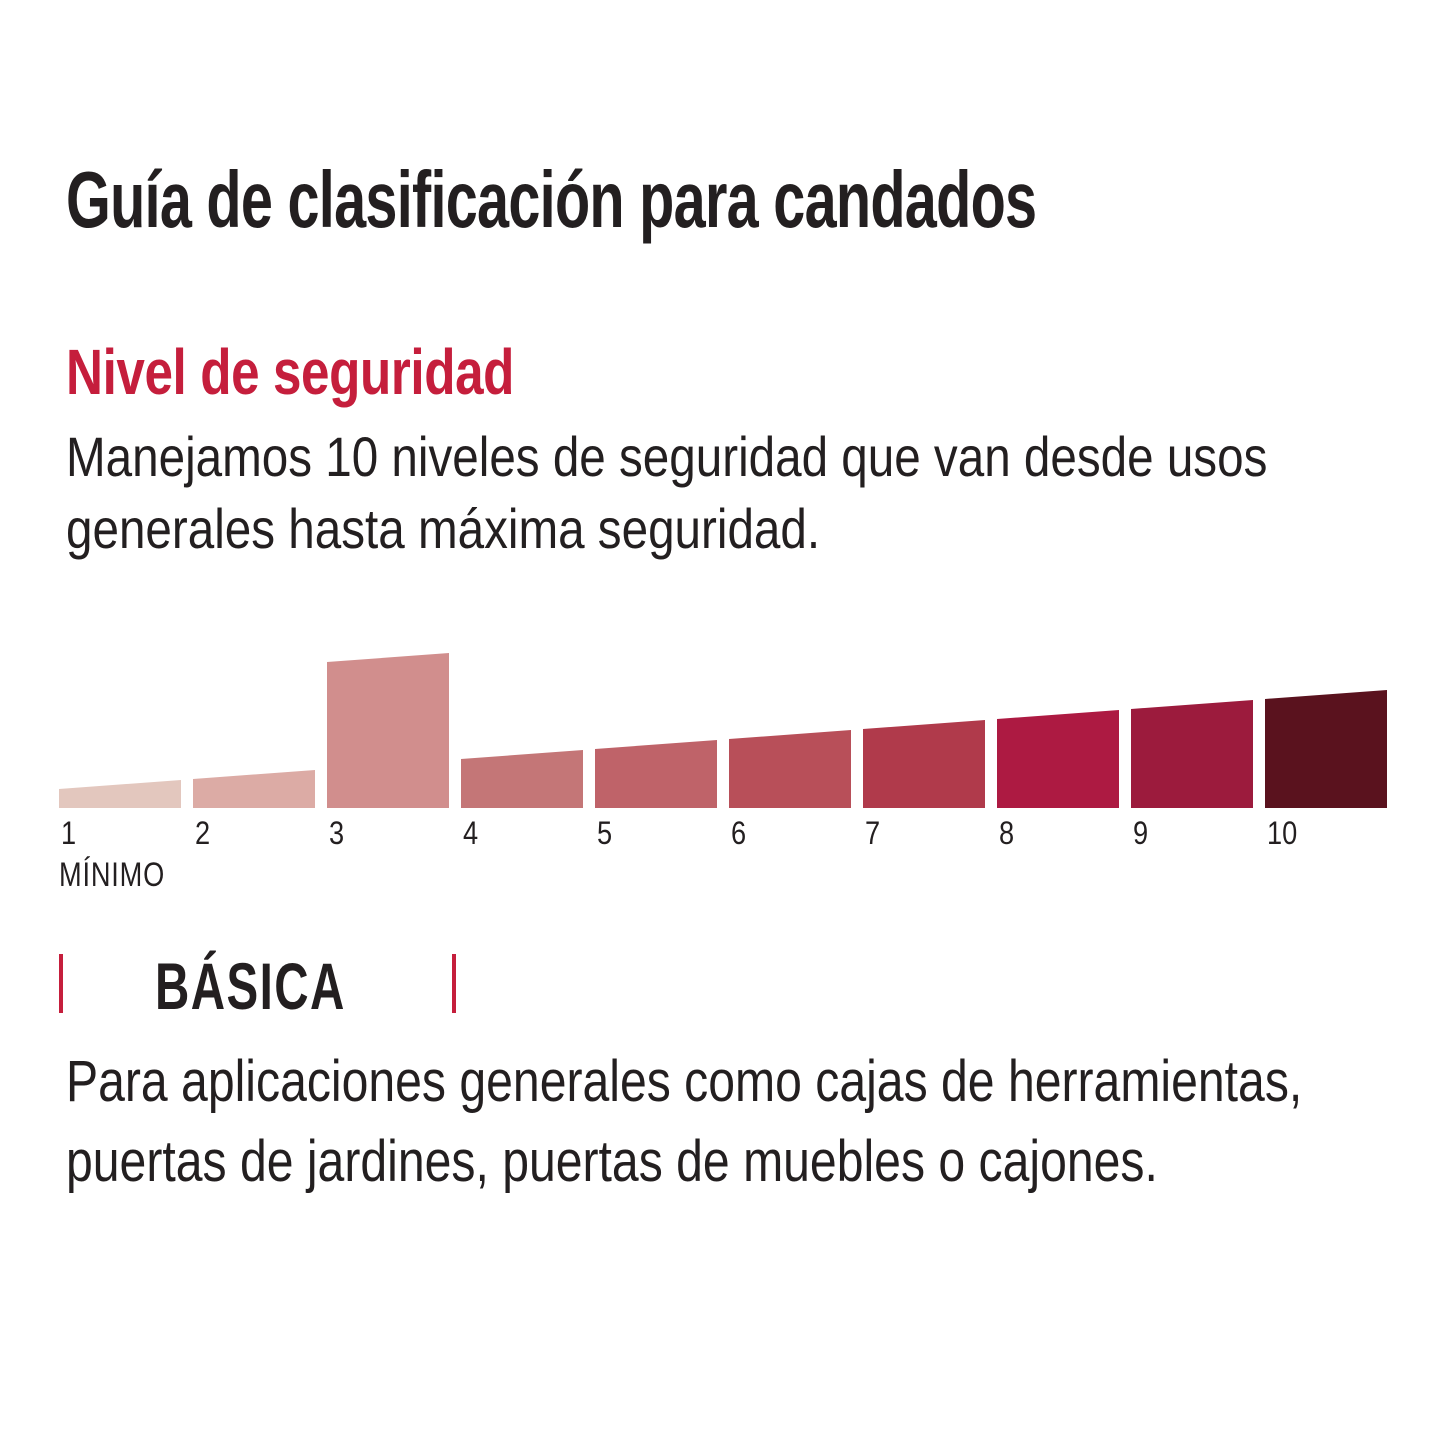  Describe the element at coordinates (61, 983) in the screenshot. I see `basica-range-tick-left` at that location.